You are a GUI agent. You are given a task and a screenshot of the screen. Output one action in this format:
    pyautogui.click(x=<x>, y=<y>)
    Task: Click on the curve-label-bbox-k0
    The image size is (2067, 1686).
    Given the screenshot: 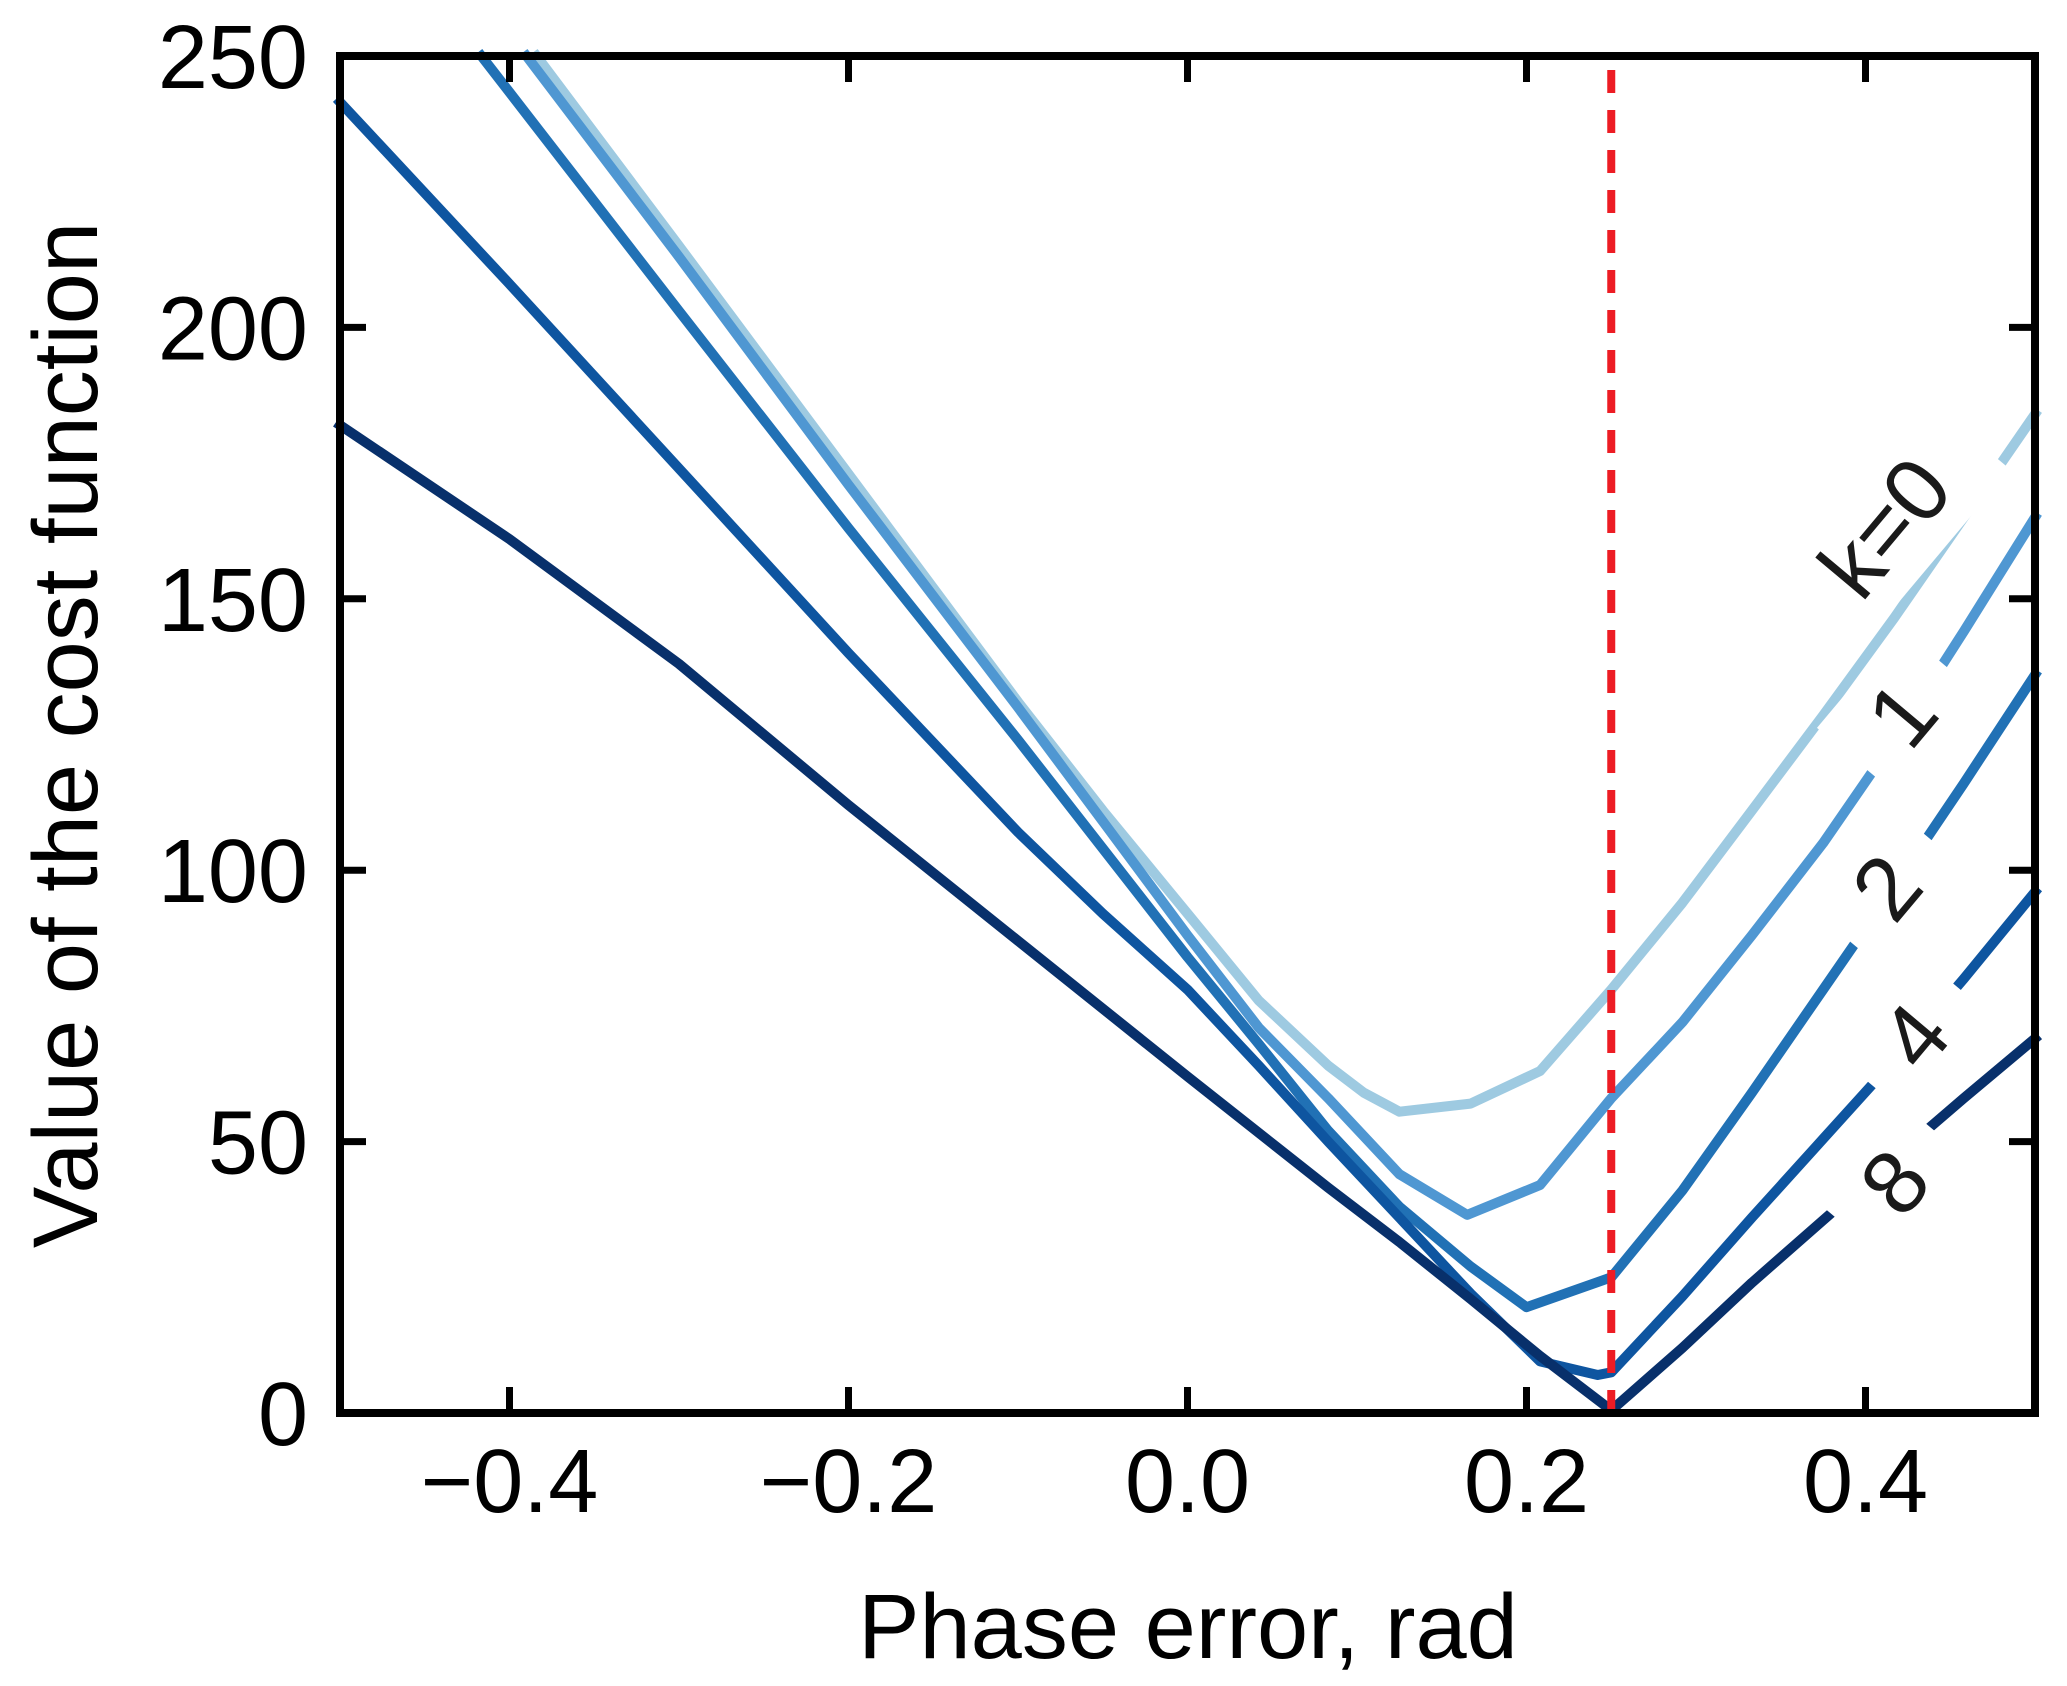 What is the action you would take?
    pyautogui.click(x=1886, y=528)
    